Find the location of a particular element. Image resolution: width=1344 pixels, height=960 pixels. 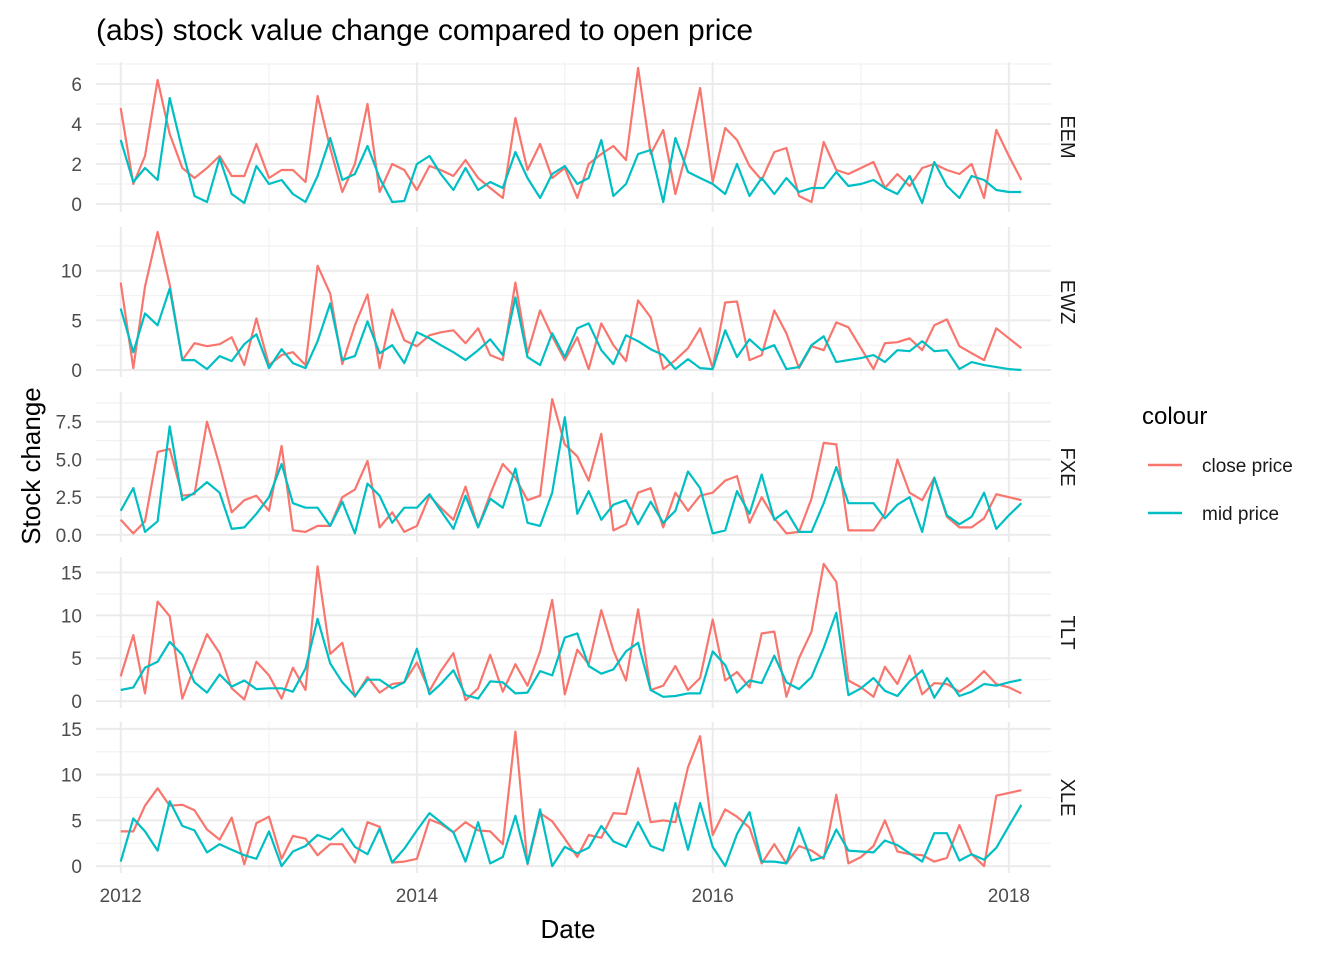

x-axis: 2012 2014 2016 2018 is located at coordinates (565, 896).